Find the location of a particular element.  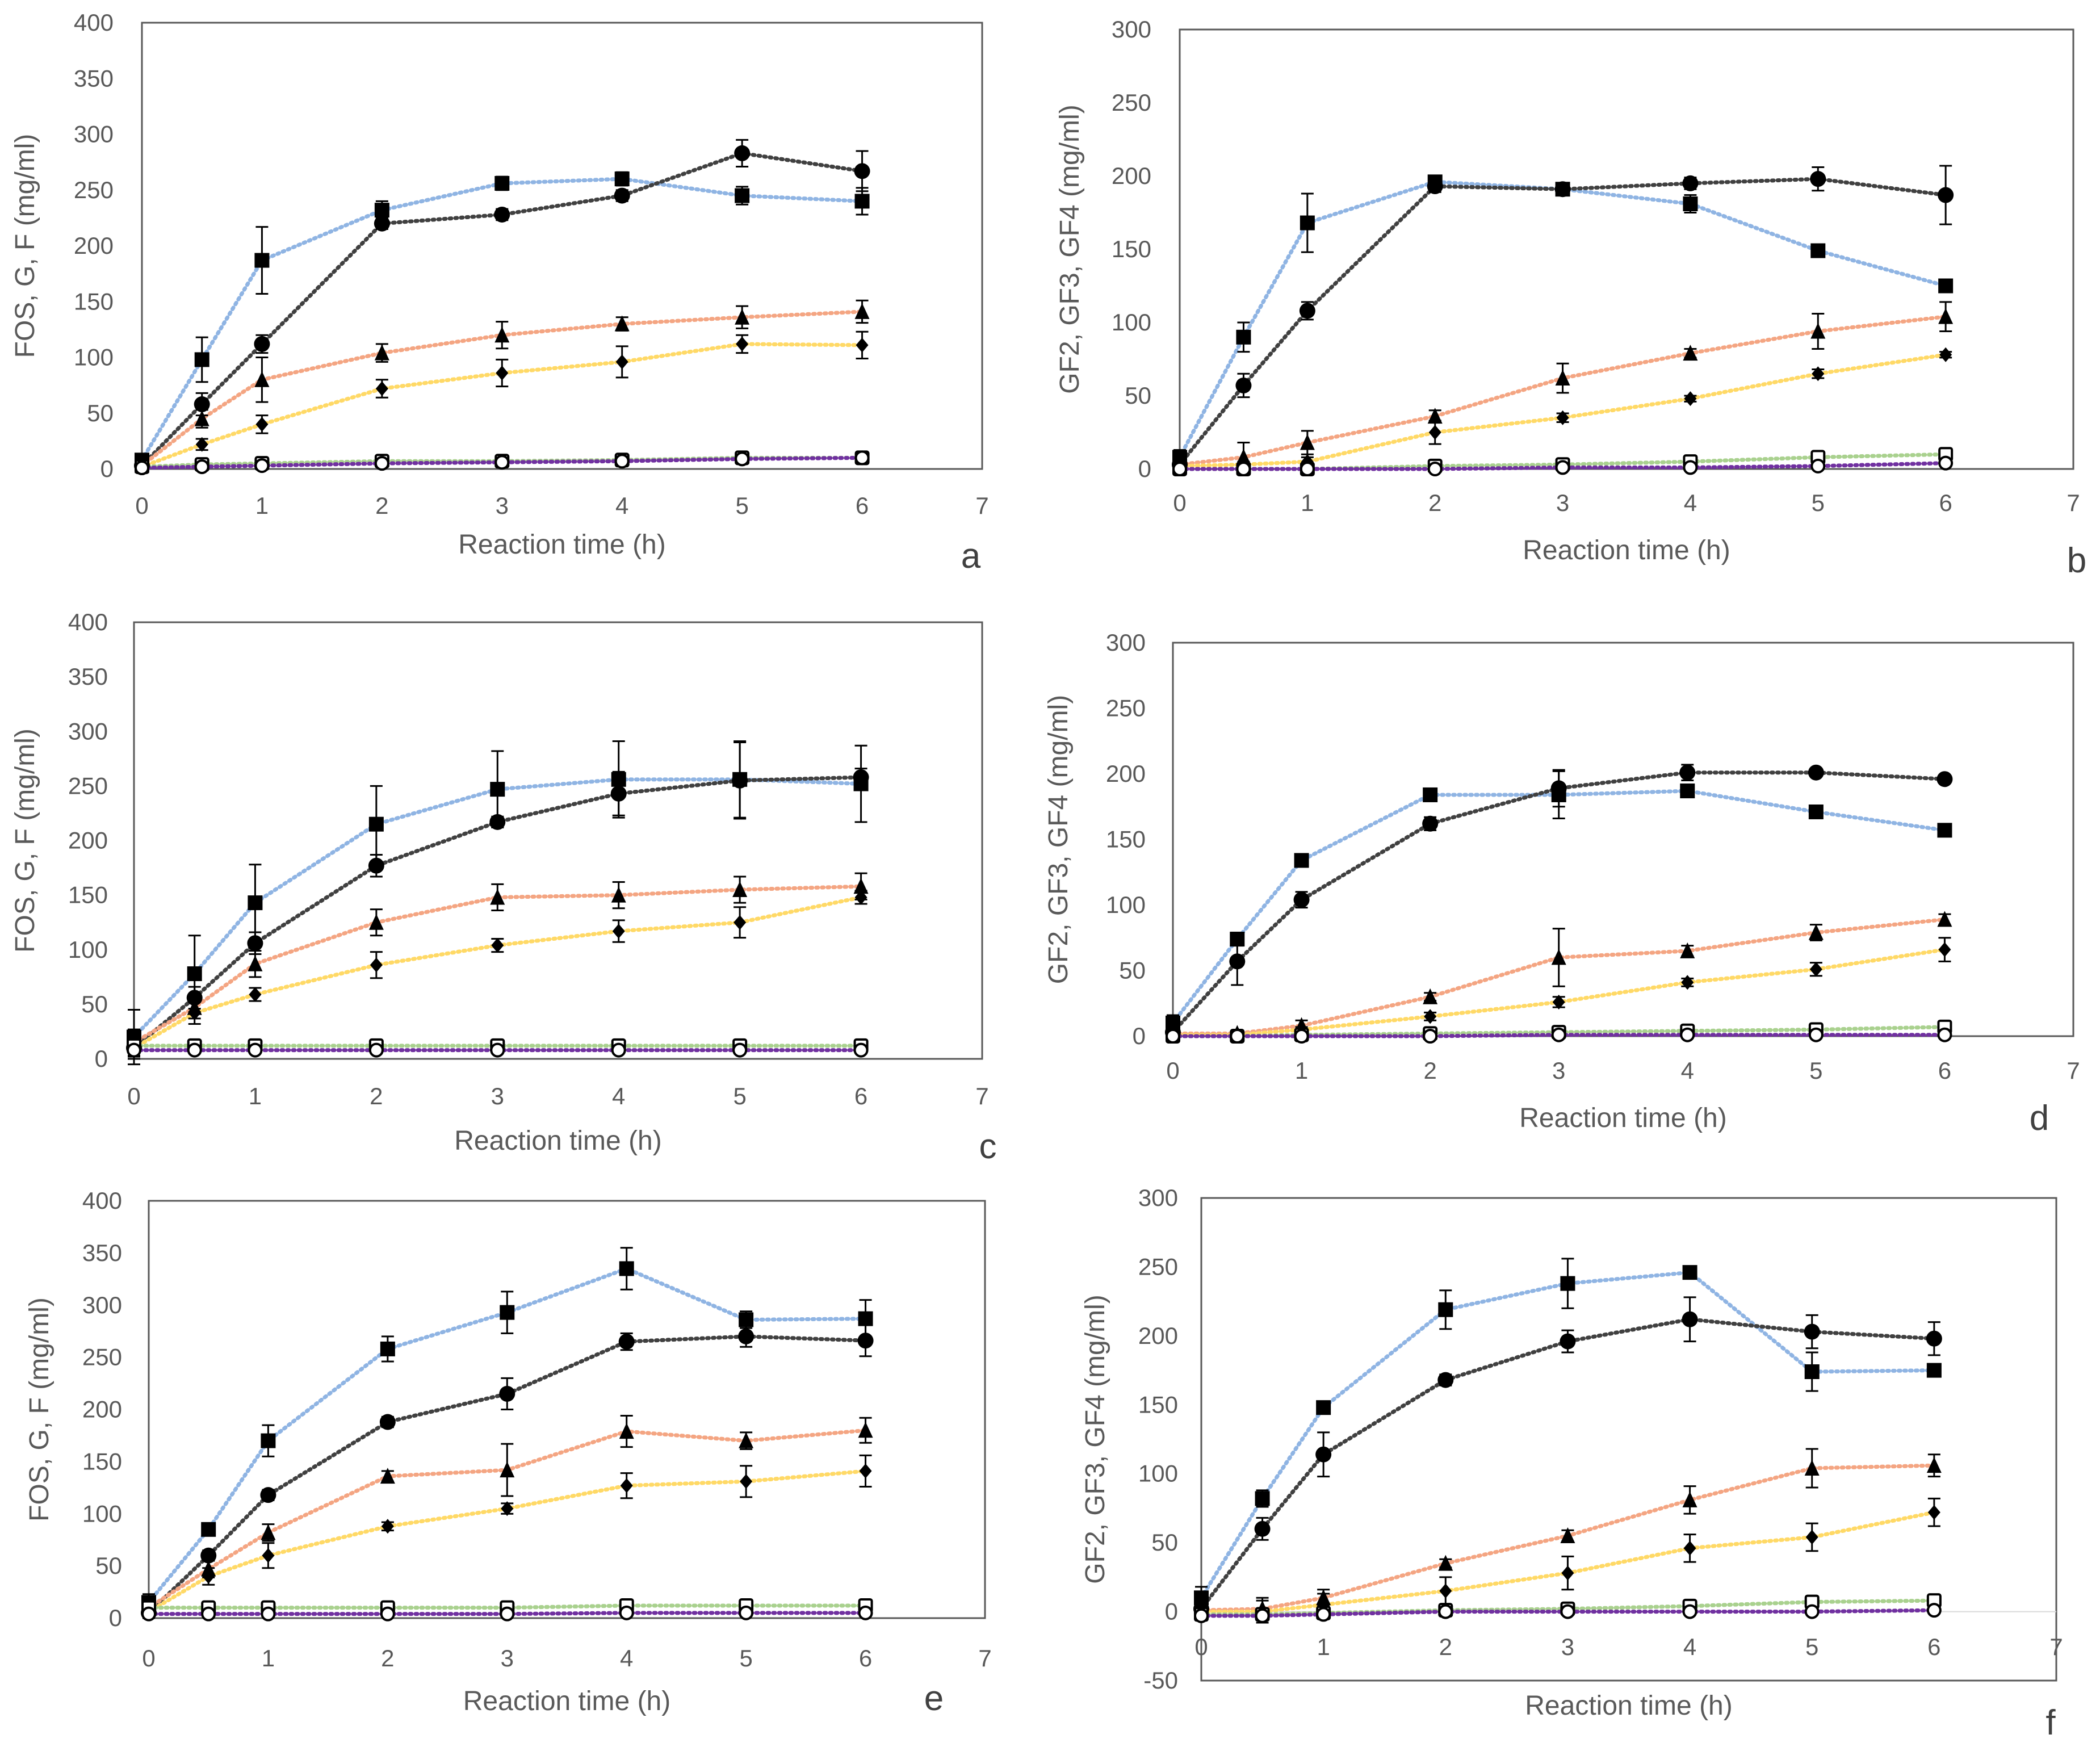

y-tick-label: 350 is located at coordinates (102, 1252).